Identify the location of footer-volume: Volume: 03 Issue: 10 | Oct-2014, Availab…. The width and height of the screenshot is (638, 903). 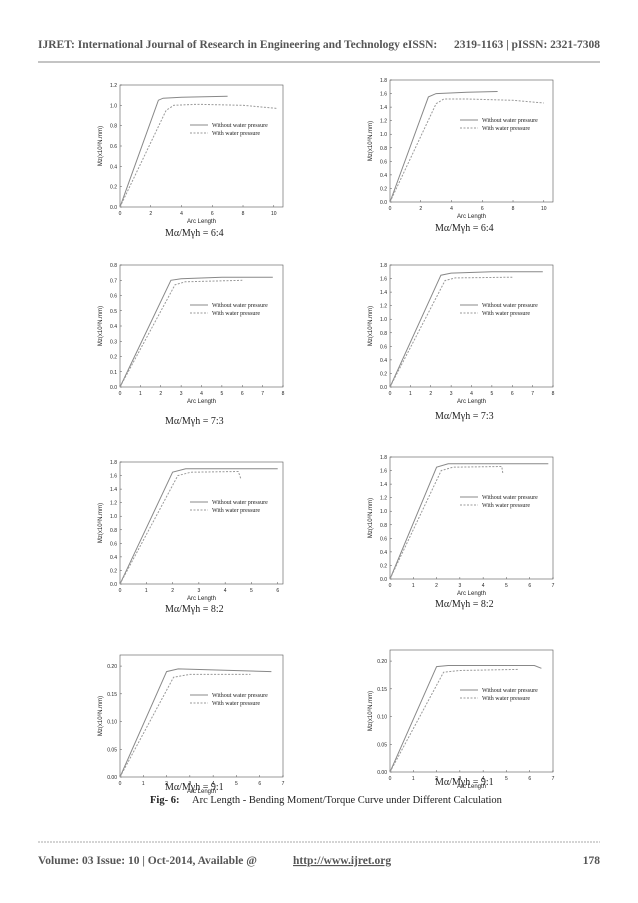
(147, 861).